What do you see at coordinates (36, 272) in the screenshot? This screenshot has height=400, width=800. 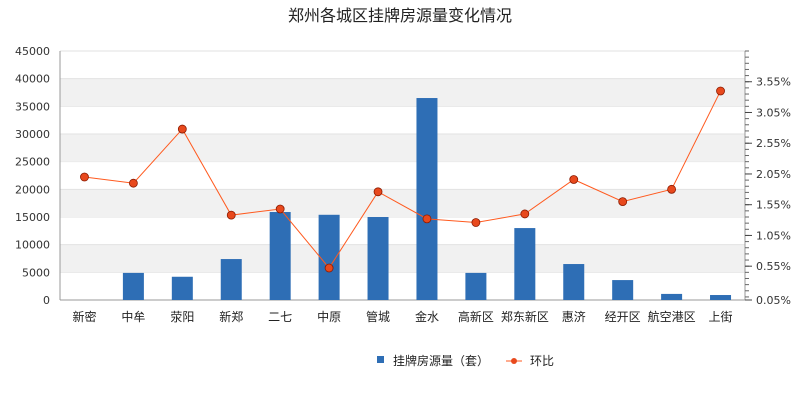 I see `left-tick-label: 5000` at bounding box center [36, 272].